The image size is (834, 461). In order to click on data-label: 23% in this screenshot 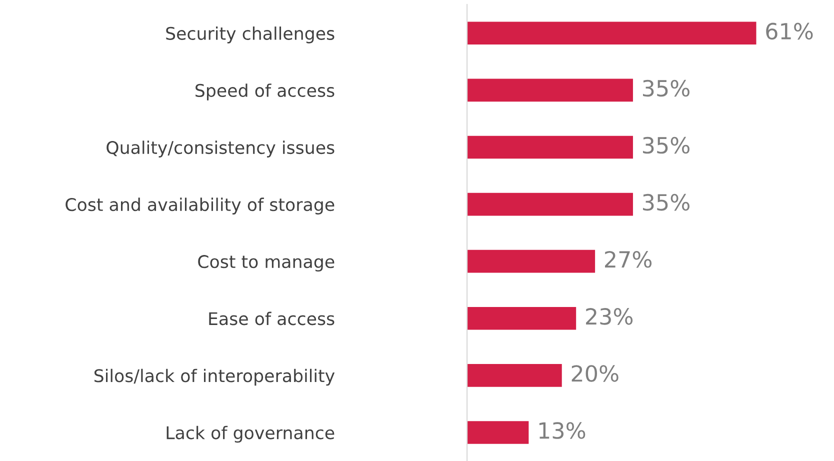, I will do `click(609, 316)`.